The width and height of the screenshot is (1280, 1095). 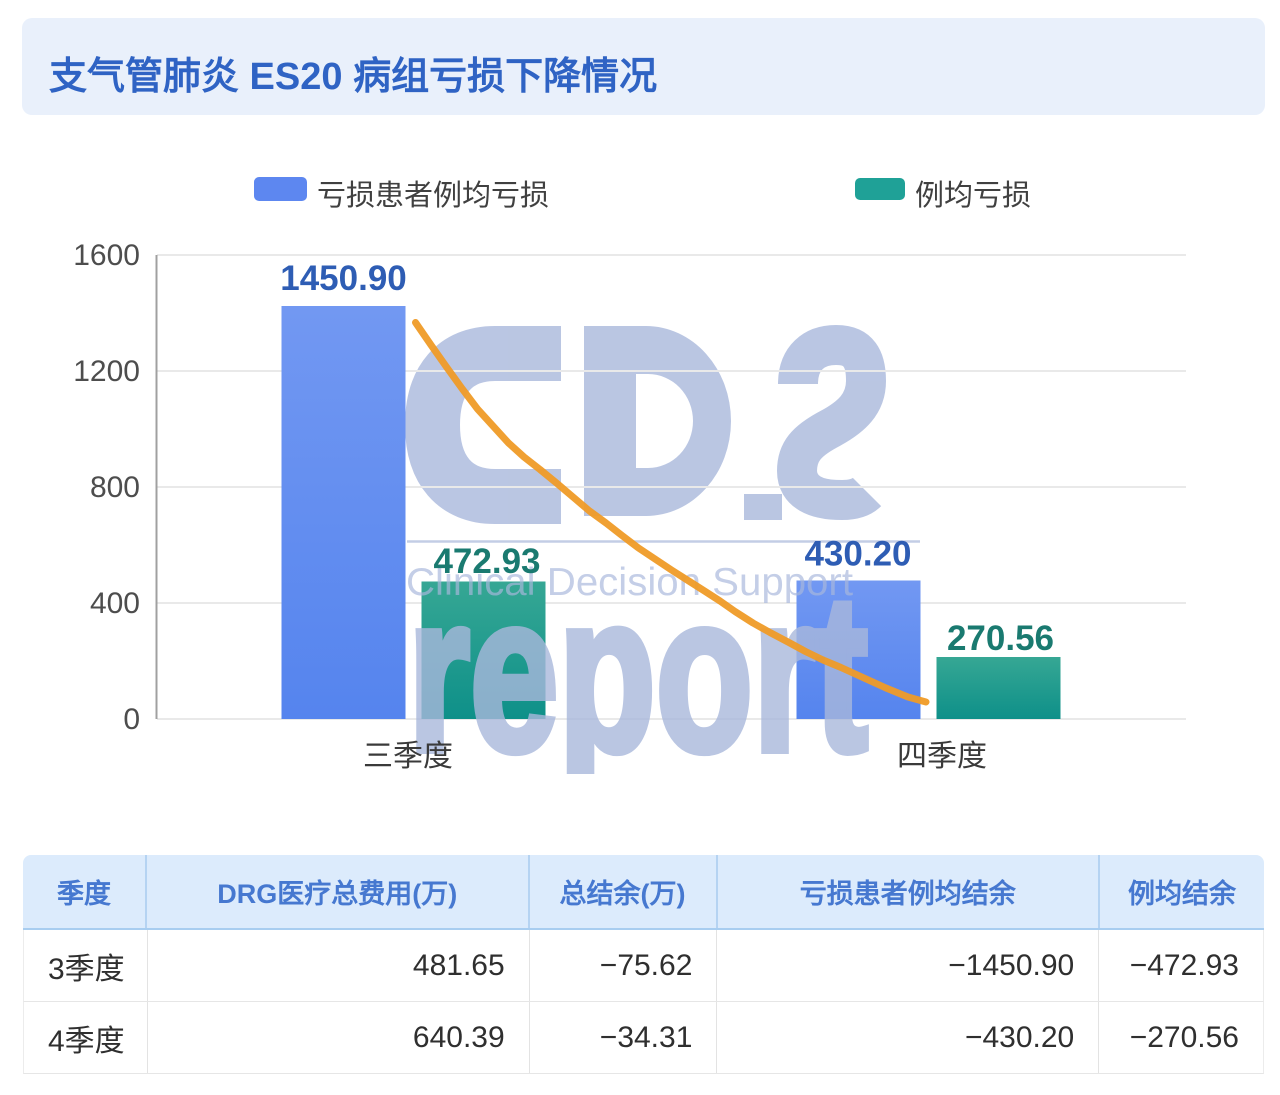 I want to click on svg-text: 270.56, so click(x=1000, y=638).